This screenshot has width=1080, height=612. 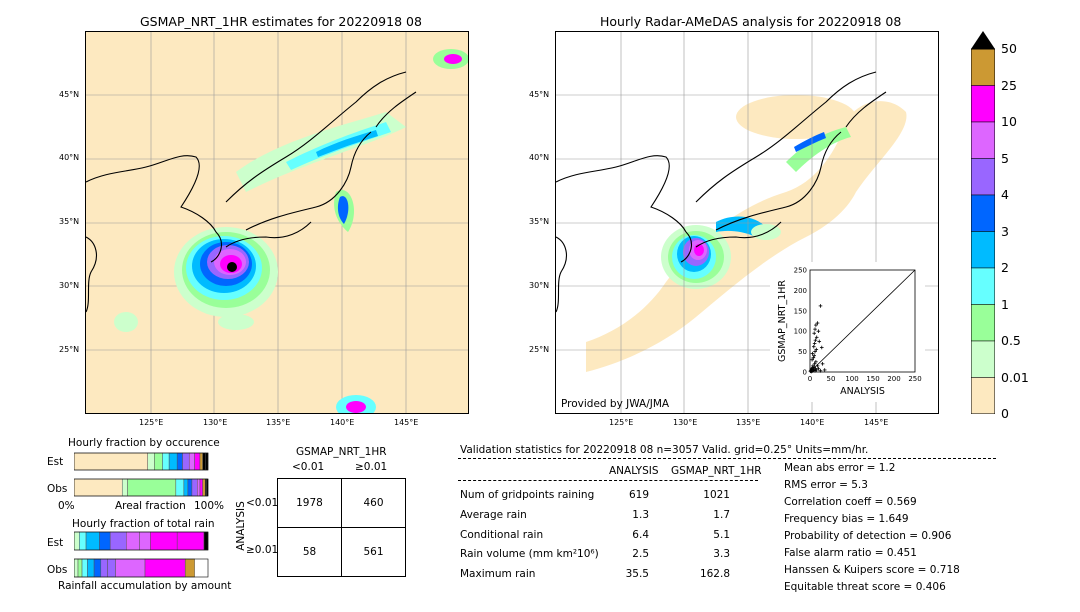 What do you see at coordinates (721, 535) in the screenshot?
I see `validation-gsmap-value: 5.1` at bounding box center [721, 535].